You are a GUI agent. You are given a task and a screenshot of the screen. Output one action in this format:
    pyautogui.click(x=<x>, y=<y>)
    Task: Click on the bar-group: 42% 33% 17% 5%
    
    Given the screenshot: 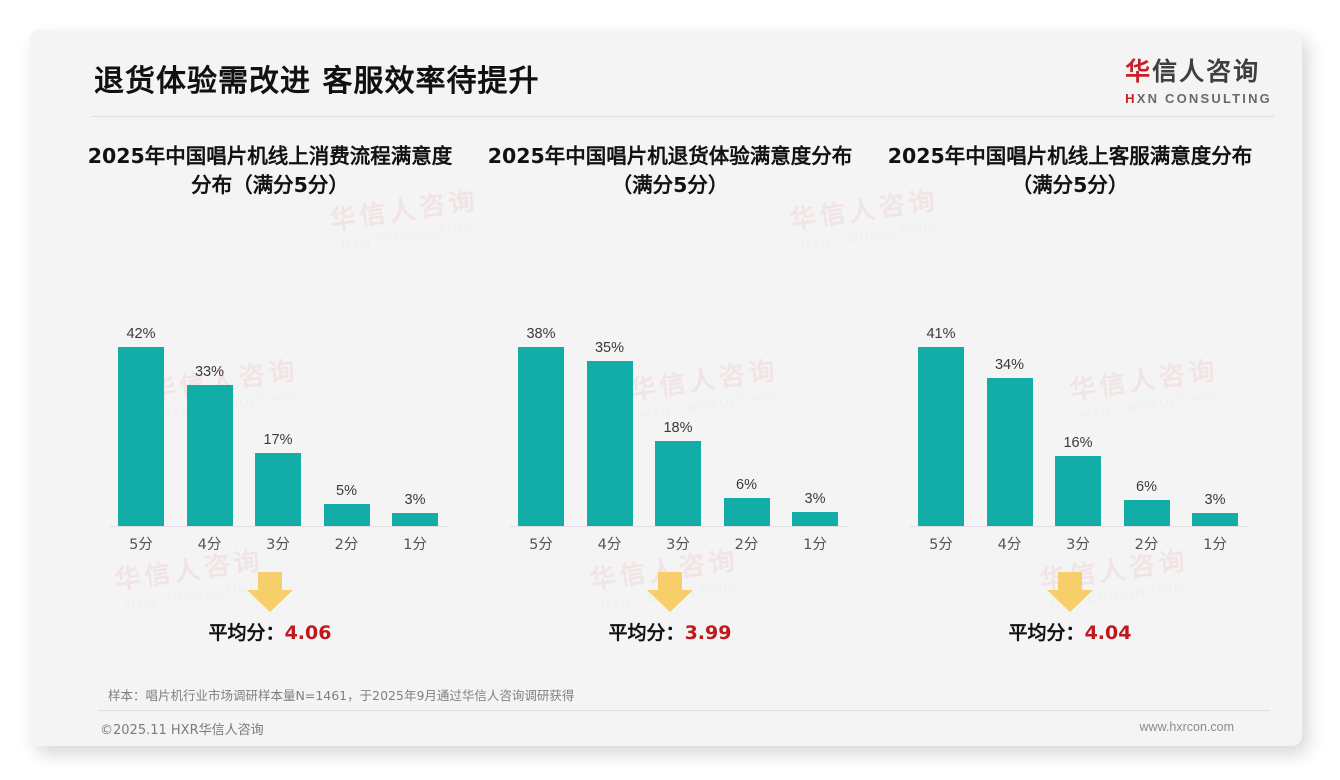 What is the action you would take?
    pyautogui.click(x=278, y=412)
    